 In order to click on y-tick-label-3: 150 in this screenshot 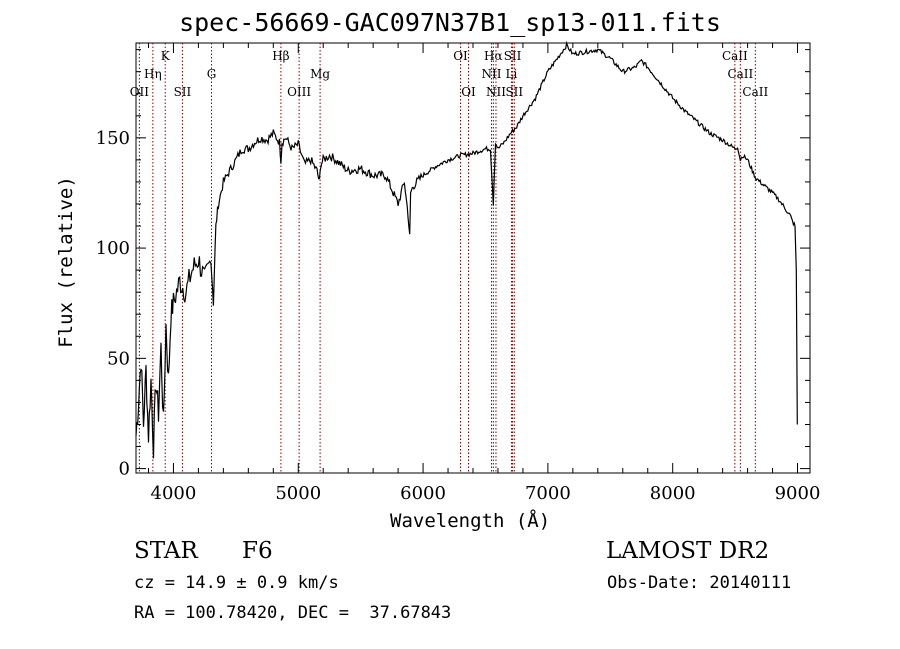, I will do `click(113, 138)`.